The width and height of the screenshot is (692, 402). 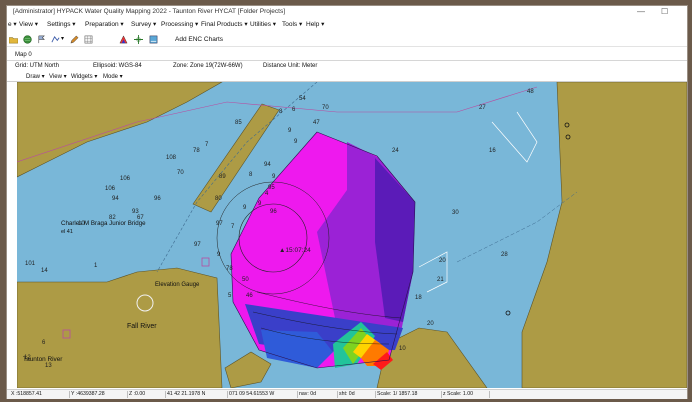 What do you see at coordinates (145, 303) in the screenshot?
I see `danger-marker-icon` at bounding box center [145, 303].